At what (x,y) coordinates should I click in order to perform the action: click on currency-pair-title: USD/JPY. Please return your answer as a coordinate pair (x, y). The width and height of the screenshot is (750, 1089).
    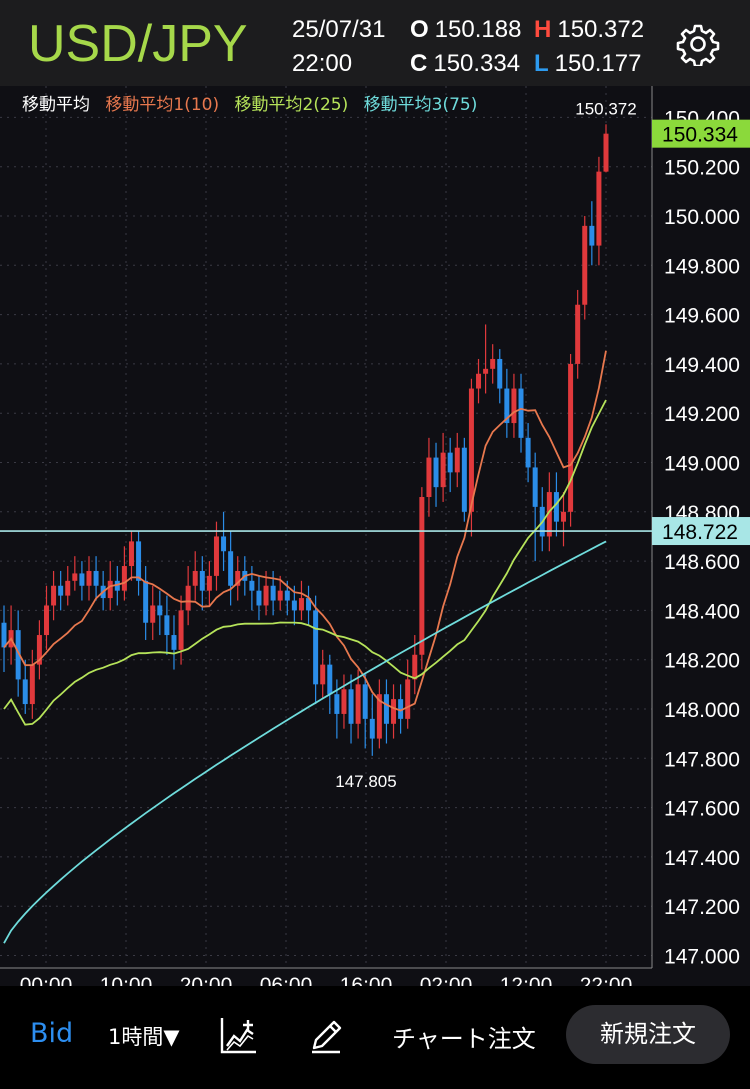
    Looking at the image, I should click on (138, 44).